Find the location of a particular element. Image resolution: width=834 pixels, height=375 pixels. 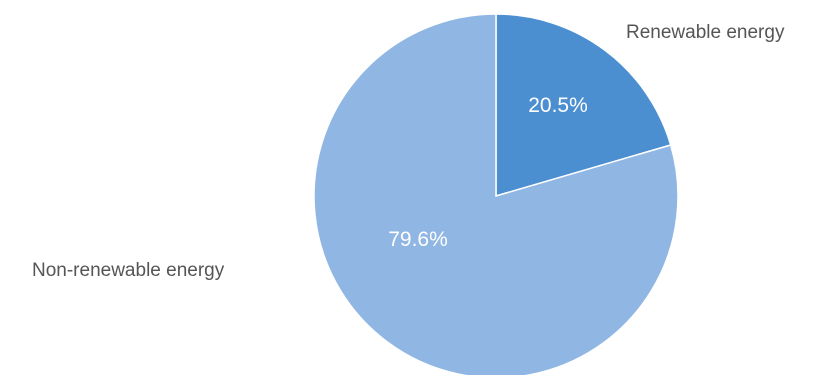

slice-value-label-non-renewable-energy: 79.6% is located at coordinates (418, 239).